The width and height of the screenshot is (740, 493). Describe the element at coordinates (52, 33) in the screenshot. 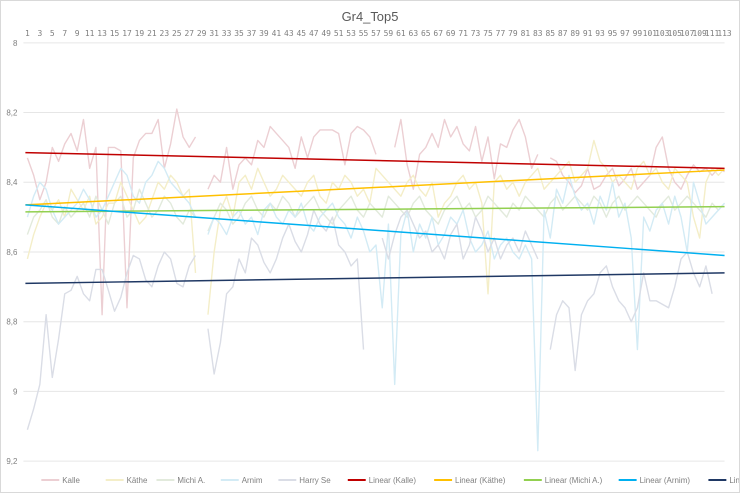

I see `x-tick-label: 5` at that location.